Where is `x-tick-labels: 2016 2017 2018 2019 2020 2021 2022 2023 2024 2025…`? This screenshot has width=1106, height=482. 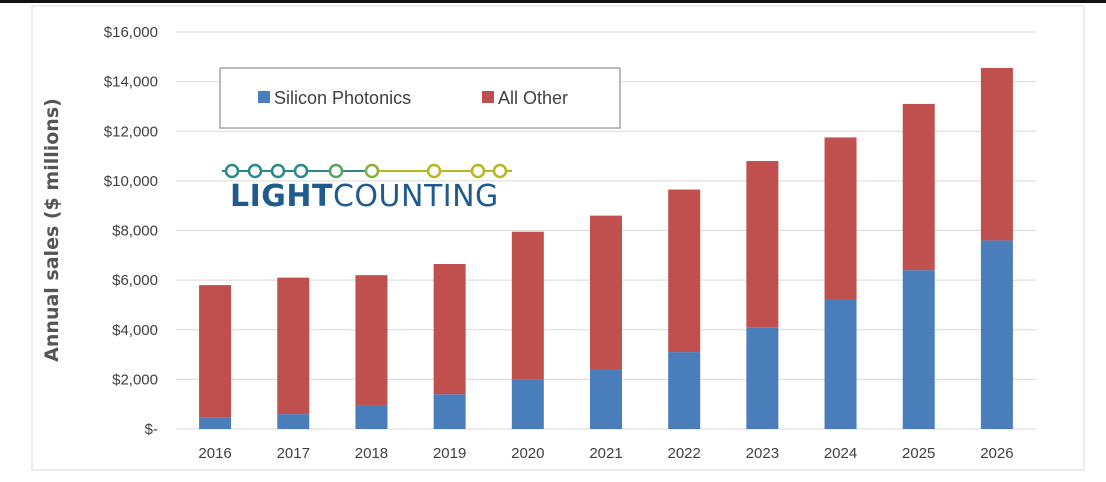 x-tick-labels: 2016 2017 2018 2019 2020 2021 2022 2023 2024 2025… is located at coordinates (605, 453).